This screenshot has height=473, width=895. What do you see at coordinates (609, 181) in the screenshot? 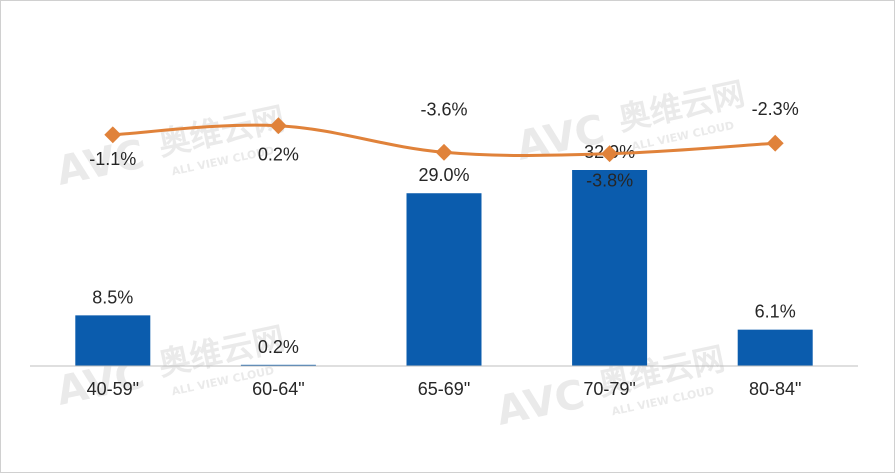
I see `line-data-label: -3.8%` at bounding box center [609, 181].